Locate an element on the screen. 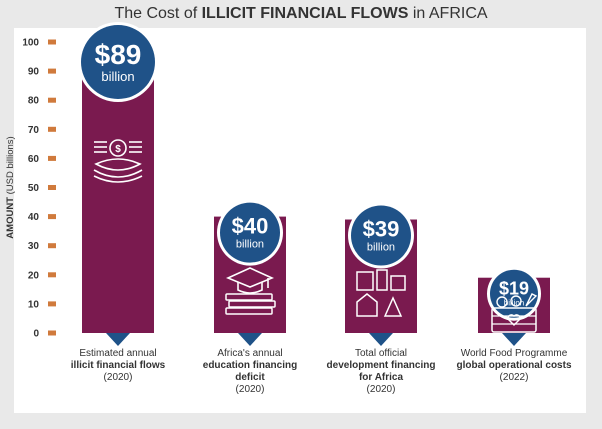  y-tick-label: 70 is located at coordinates (34, 130).